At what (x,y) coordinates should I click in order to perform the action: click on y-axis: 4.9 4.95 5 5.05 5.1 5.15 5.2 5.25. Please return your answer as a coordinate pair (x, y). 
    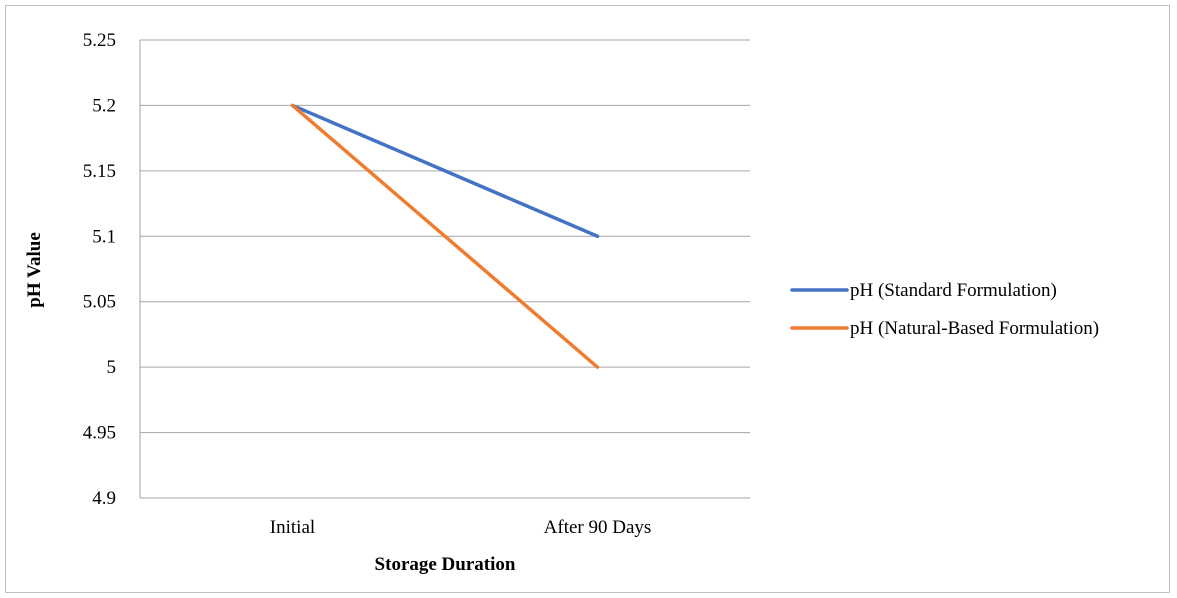
    Looking at the image, I should click on (112, 269).